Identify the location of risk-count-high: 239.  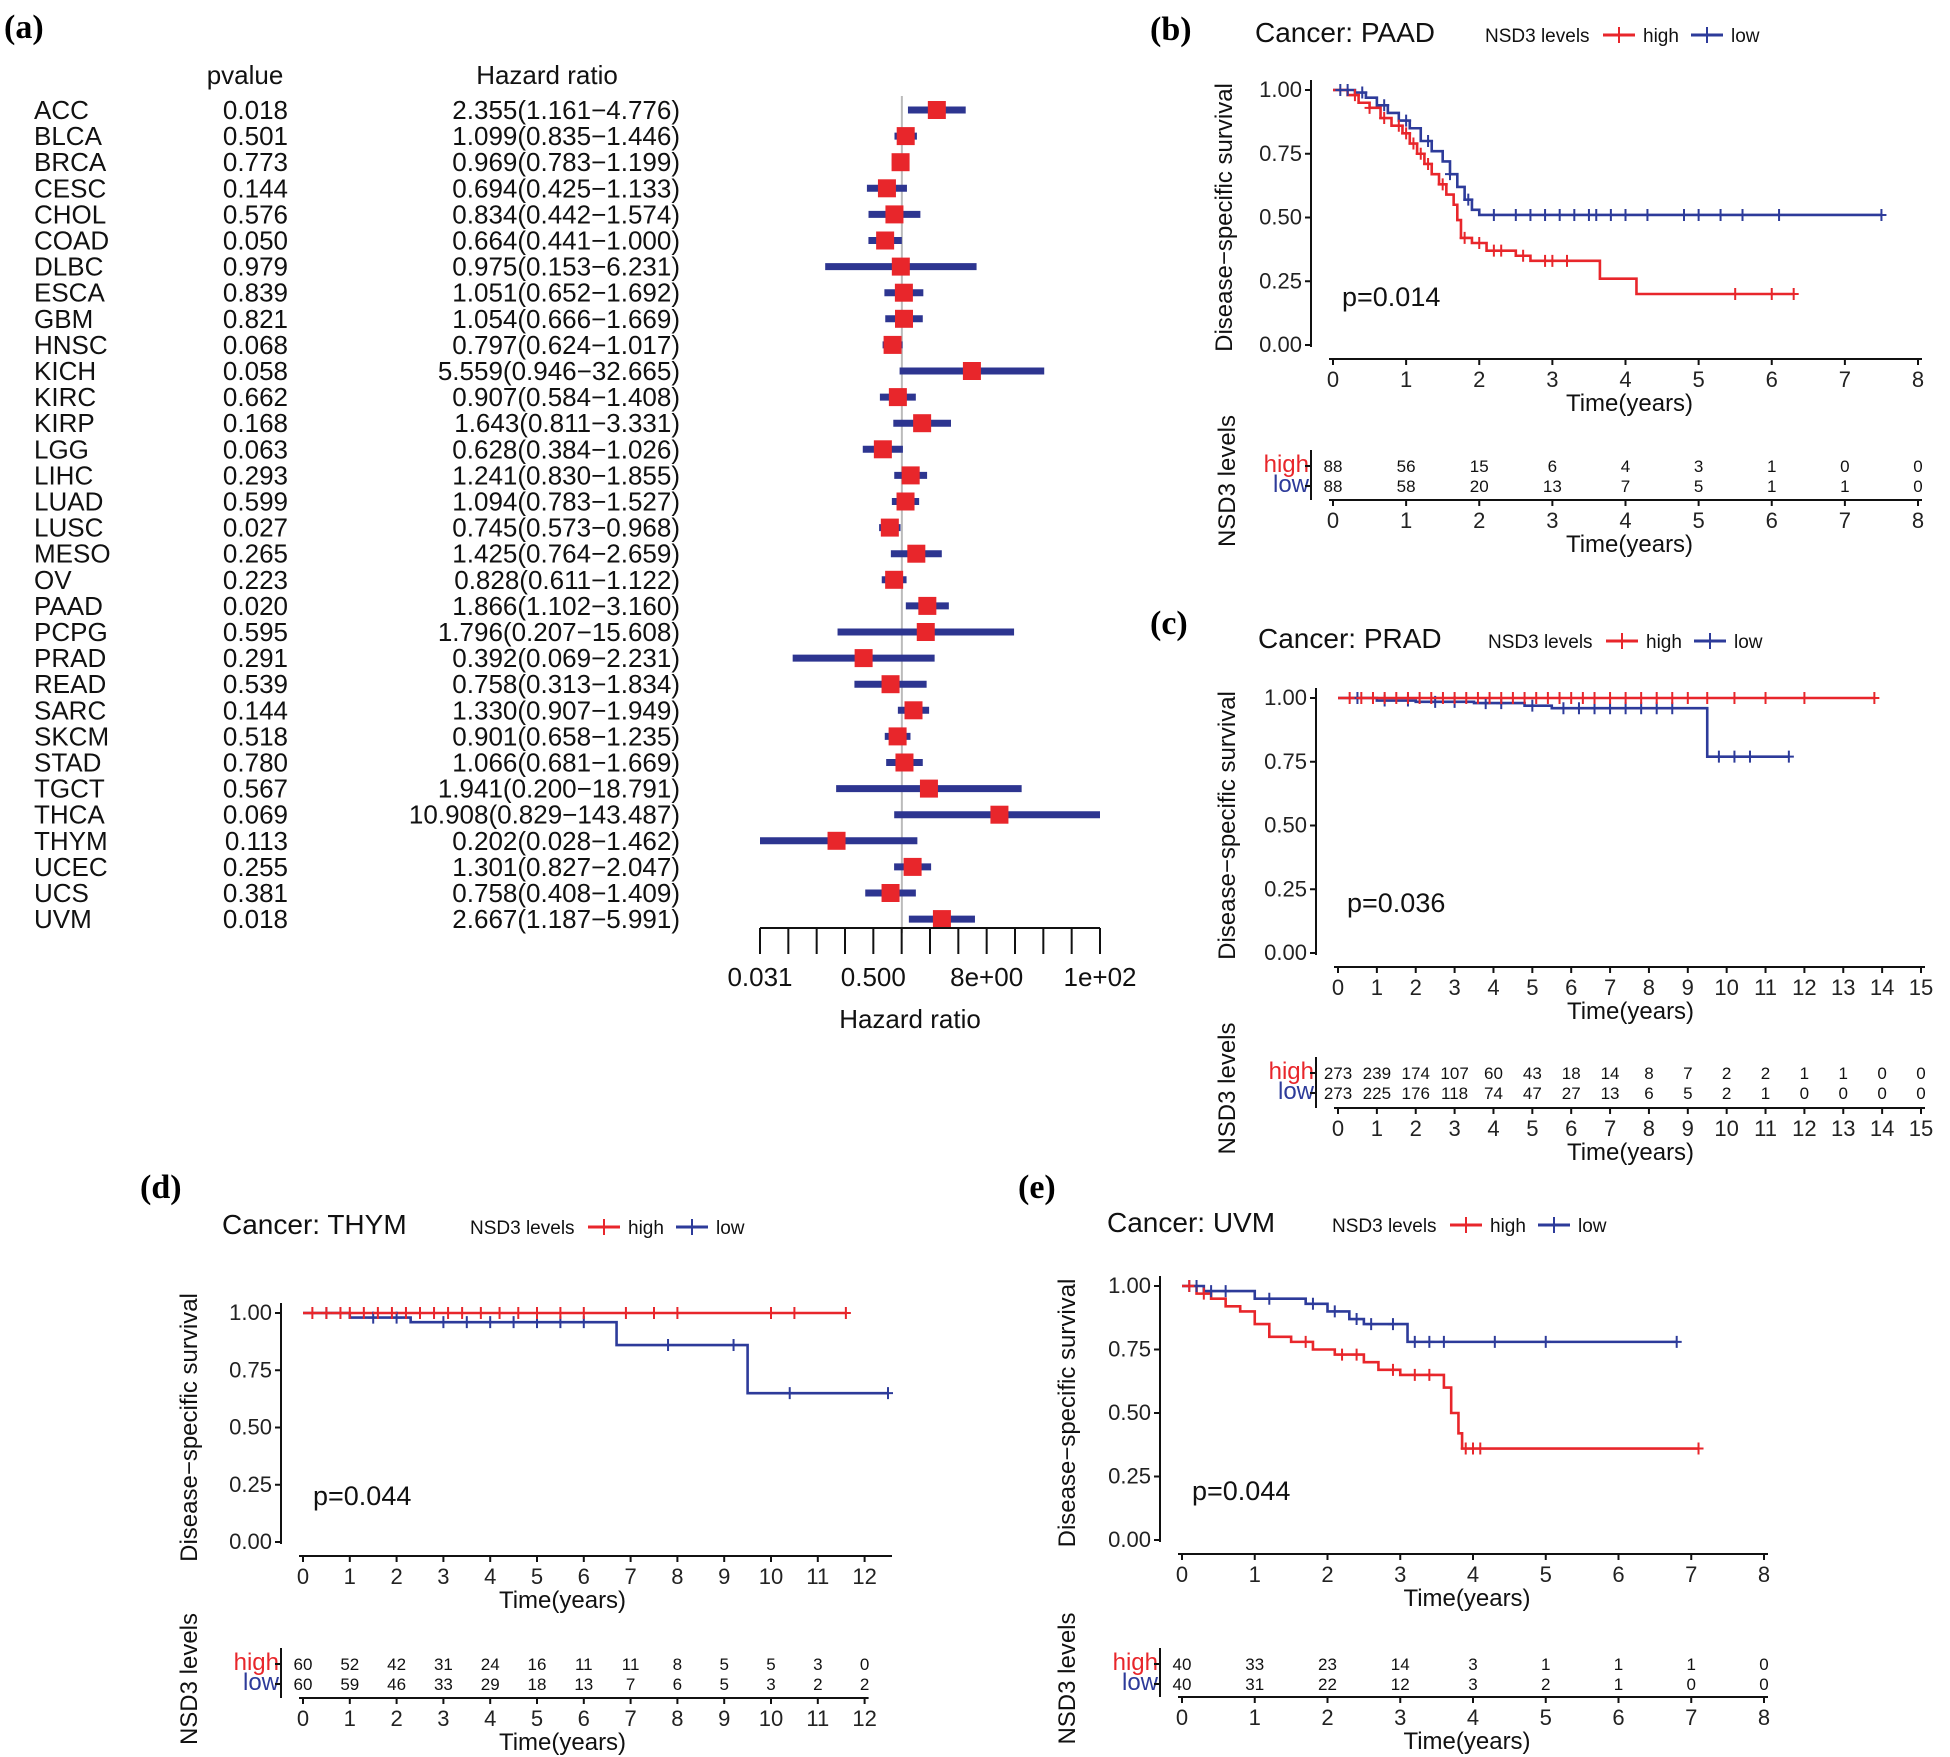
(1377, 1073).